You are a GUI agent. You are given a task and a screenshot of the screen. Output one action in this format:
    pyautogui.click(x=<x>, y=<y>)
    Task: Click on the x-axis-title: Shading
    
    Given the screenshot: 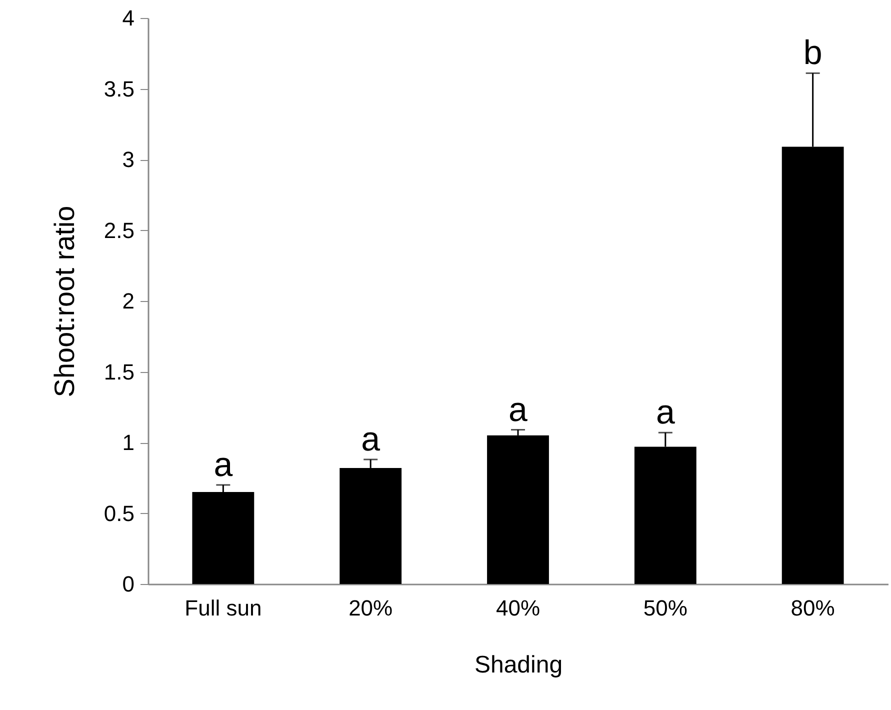 What is the action you would take?
    pyautogui.click(x=518, y=665)
    